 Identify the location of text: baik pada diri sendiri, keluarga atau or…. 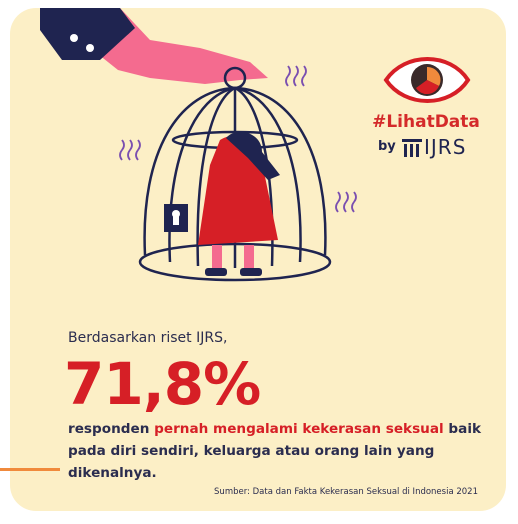
(275, 451).